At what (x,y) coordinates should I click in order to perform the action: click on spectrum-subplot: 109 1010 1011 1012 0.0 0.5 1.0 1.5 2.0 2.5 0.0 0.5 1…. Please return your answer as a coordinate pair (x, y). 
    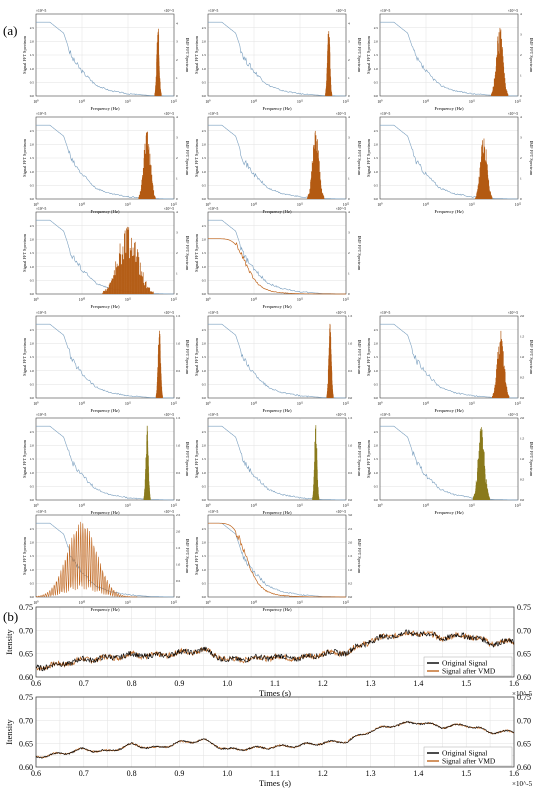
    Looking at the image, I should click on (106, 464).